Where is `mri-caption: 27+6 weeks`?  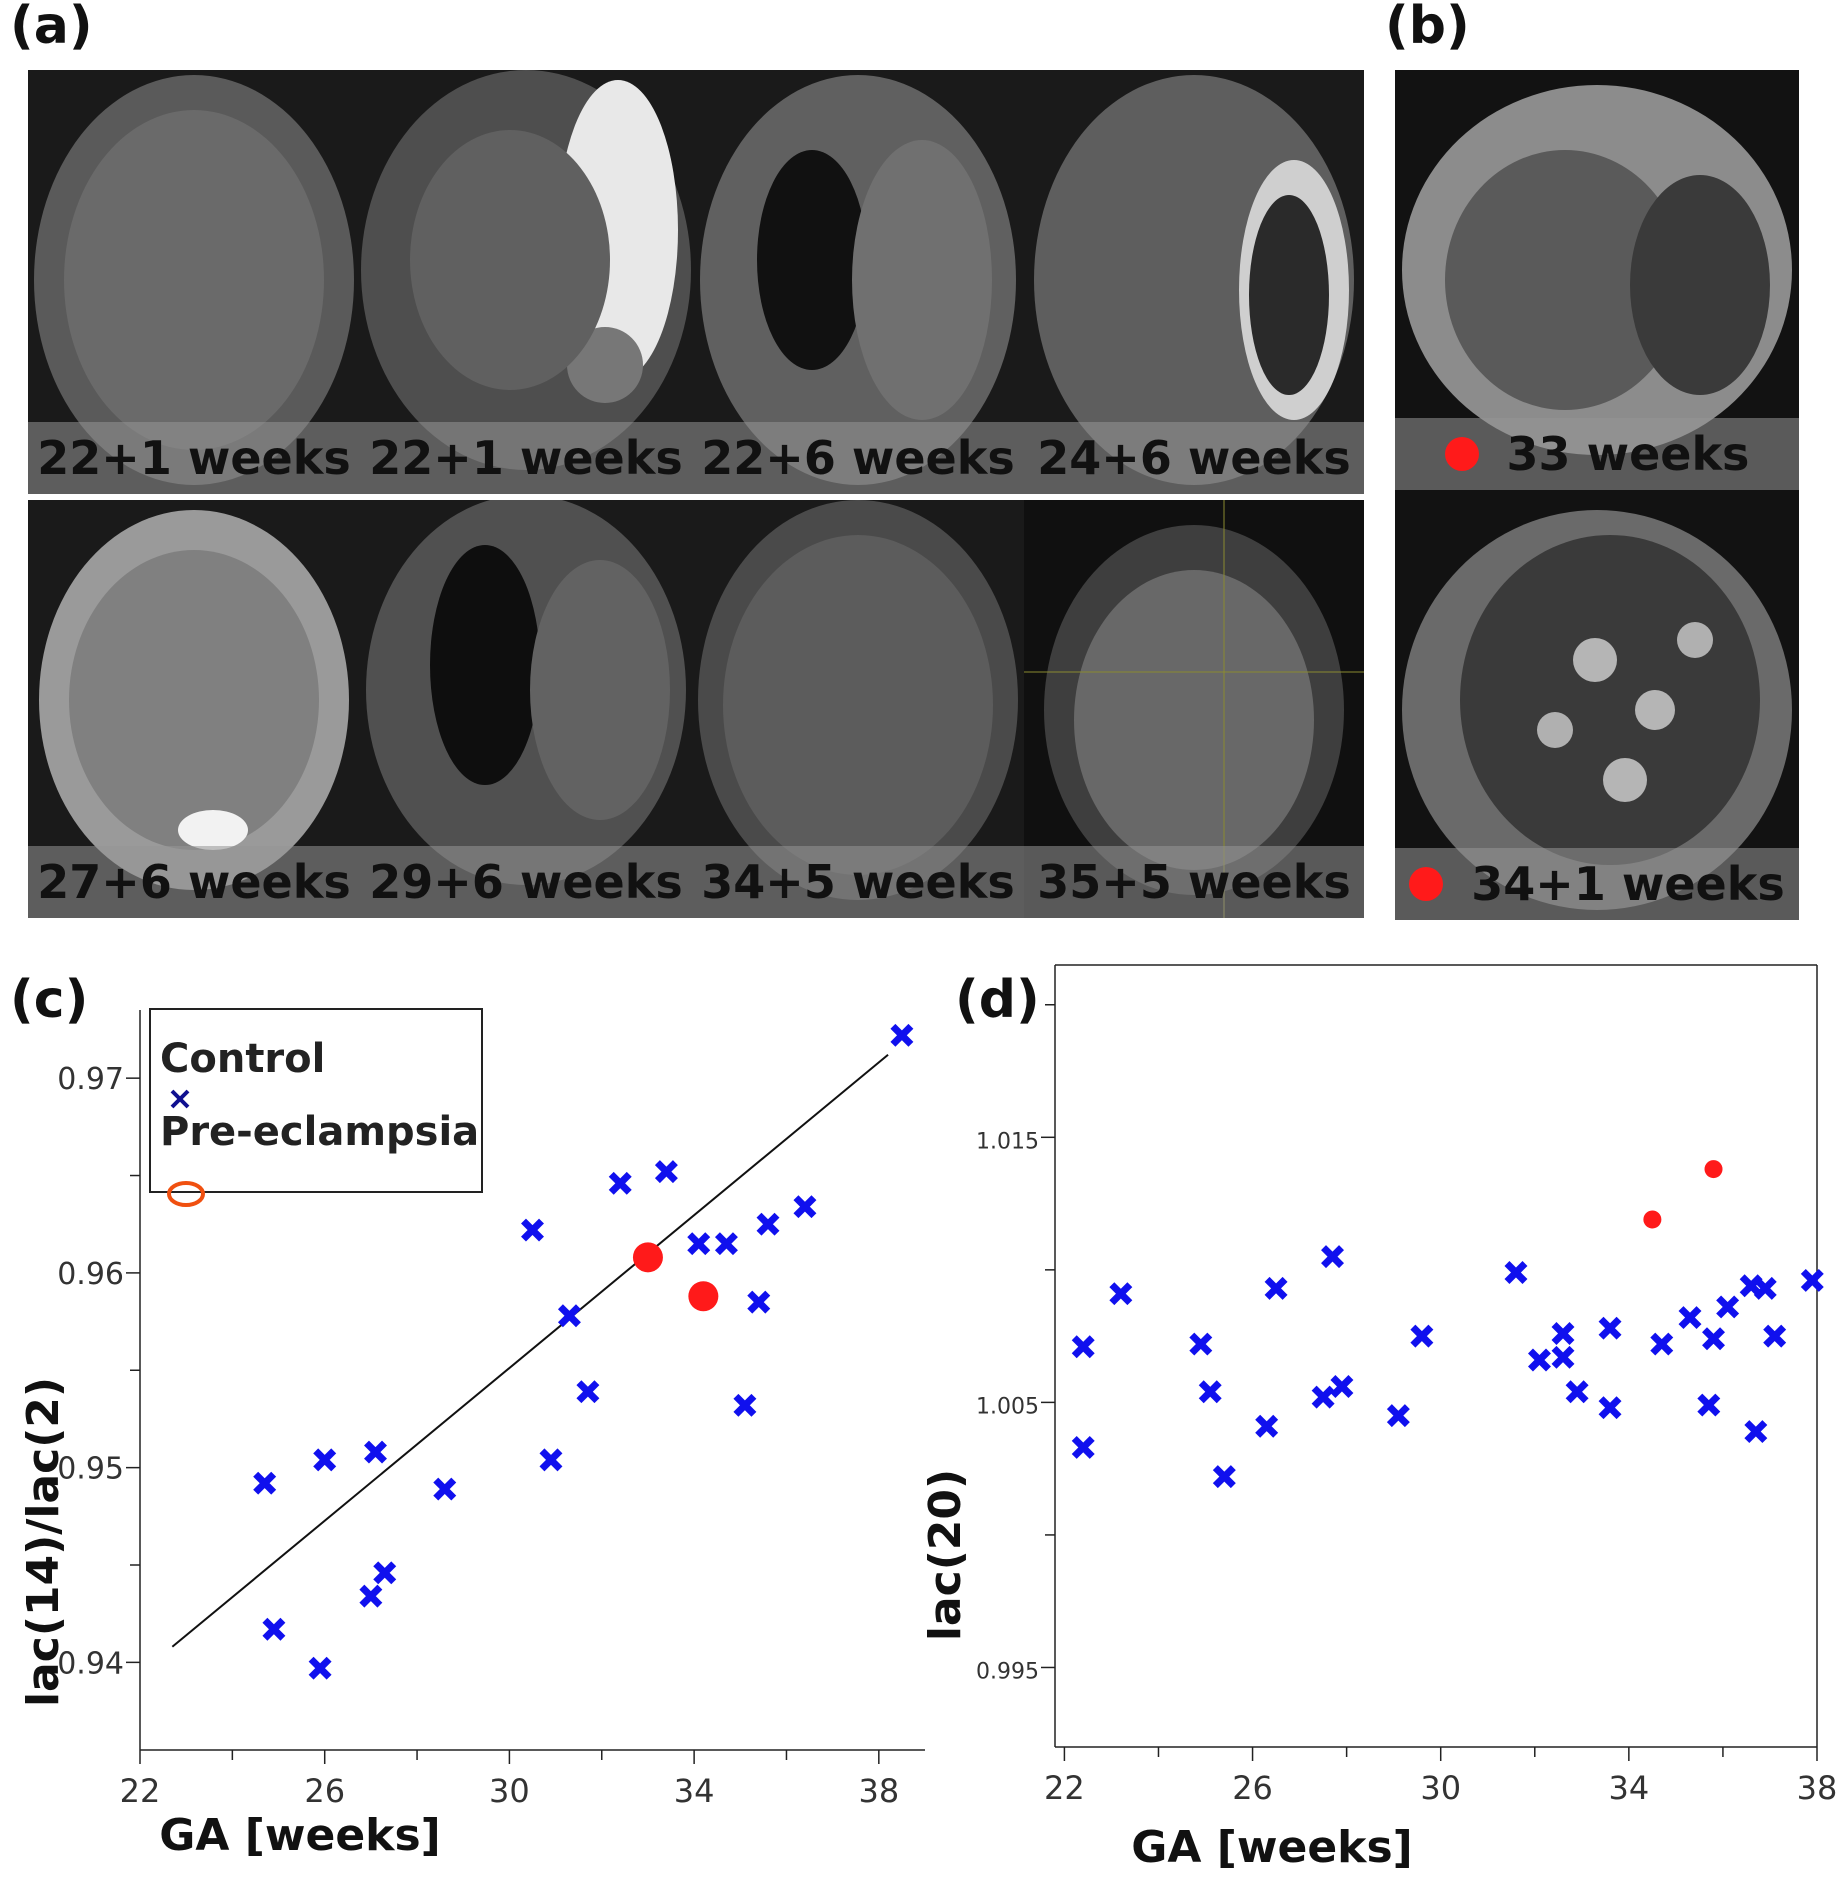
mri-caption: 27+6 weeks is located at coordinates (194, 882).